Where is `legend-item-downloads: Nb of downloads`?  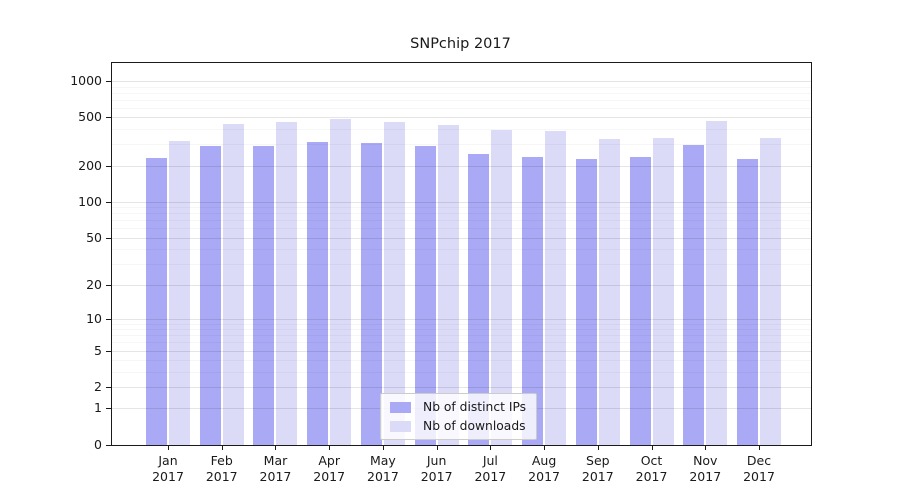
legend-item-downloads: Nb of downloads is located at coordinates (458, 426).